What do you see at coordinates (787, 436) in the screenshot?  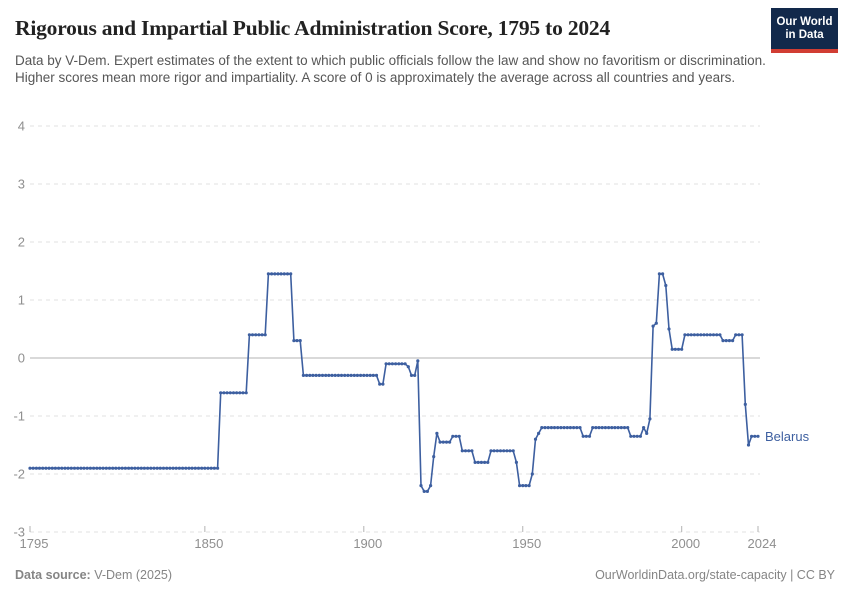 I see `entity-label: Belarus` at bounding box center [787, 436].